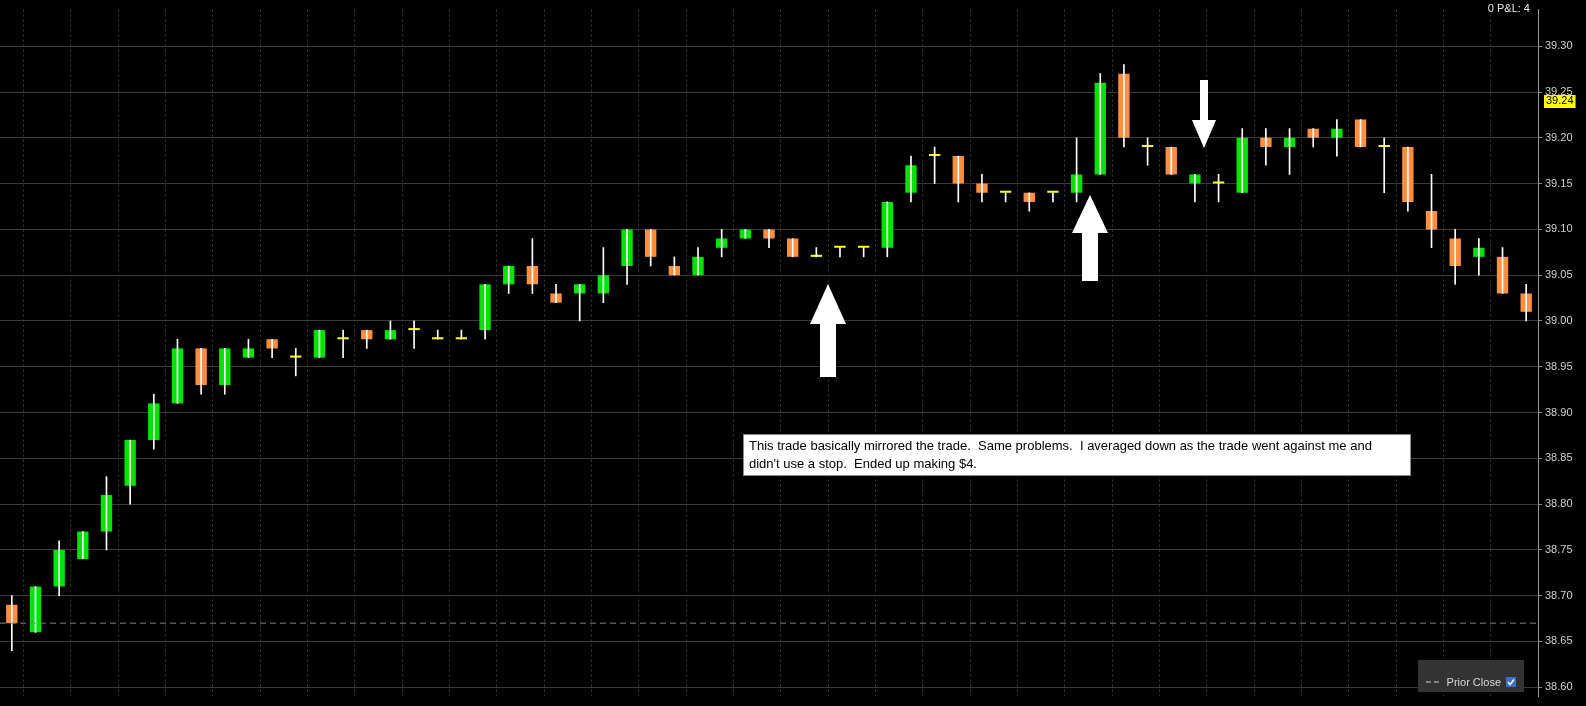 The height and width of the screenshot is (706, 1586). Describe the element at coordinates (1559, 136) in the screenshot. I see `y-tick-label: 39.20` at that location.